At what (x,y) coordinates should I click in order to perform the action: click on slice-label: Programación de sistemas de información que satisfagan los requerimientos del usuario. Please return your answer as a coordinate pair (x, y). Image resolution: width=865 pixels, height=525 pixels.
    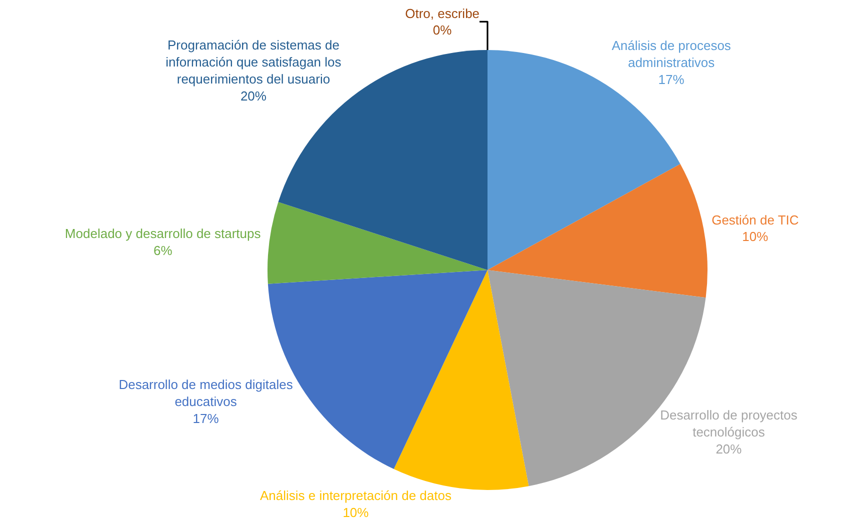
    Looking at the image, I should click on (254, 62).